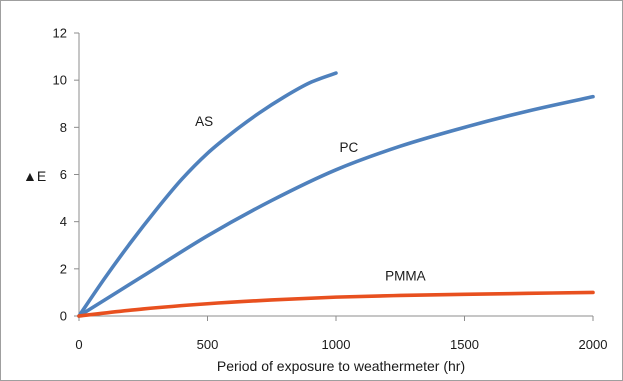 This screenshot has height=381, width=623. Describe the element at coordinates (60, 80) in the screenshot. I see `y-tick-label: 10` at that location.